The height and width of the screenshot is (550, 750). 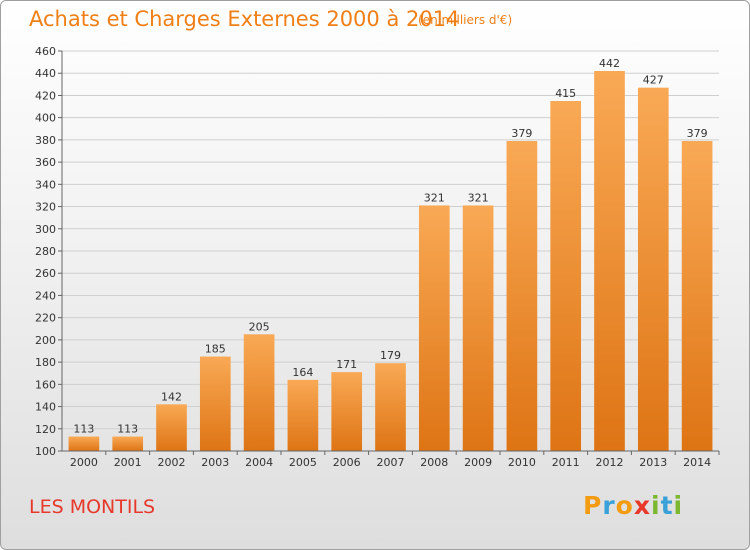 I want to click on value-label: 415, so click(x=565, y=93).